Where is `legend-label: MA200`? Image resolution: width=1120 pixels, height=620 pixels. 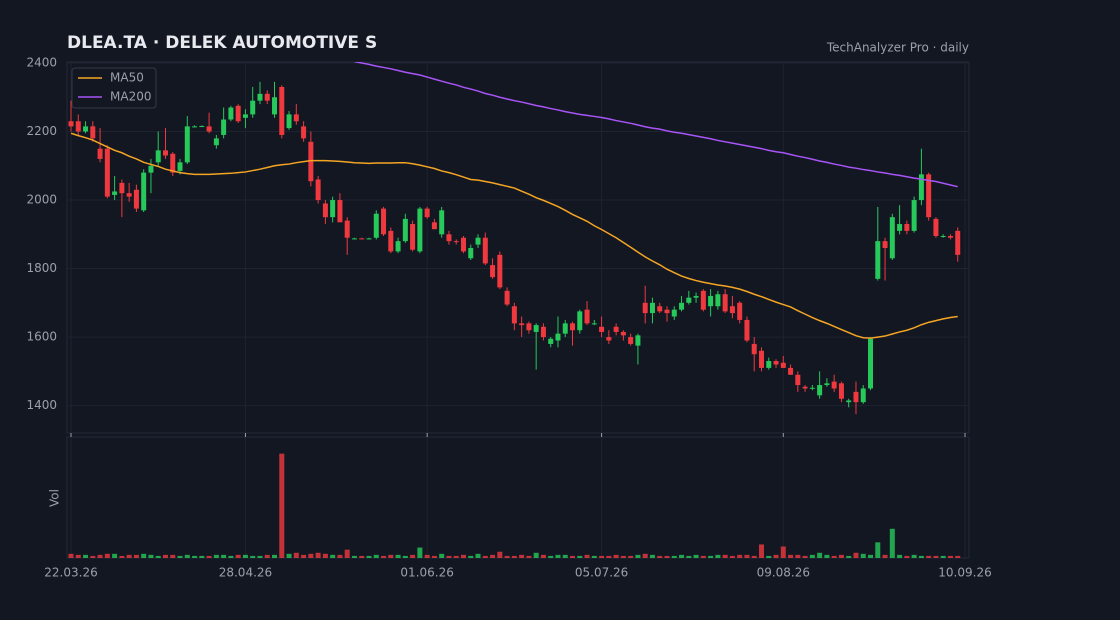 legend-label: MA200 is located at coordinates (130, 97).